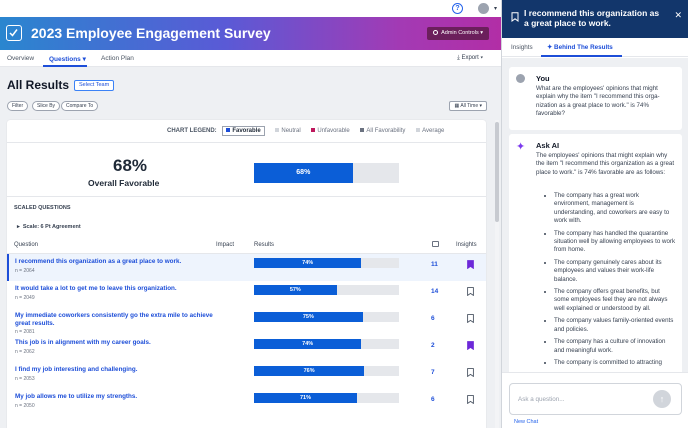 This screenshot has height=428, width=688. I want to click on all-time-dropdown: ▦ All Time ▾, so click(468, 106).